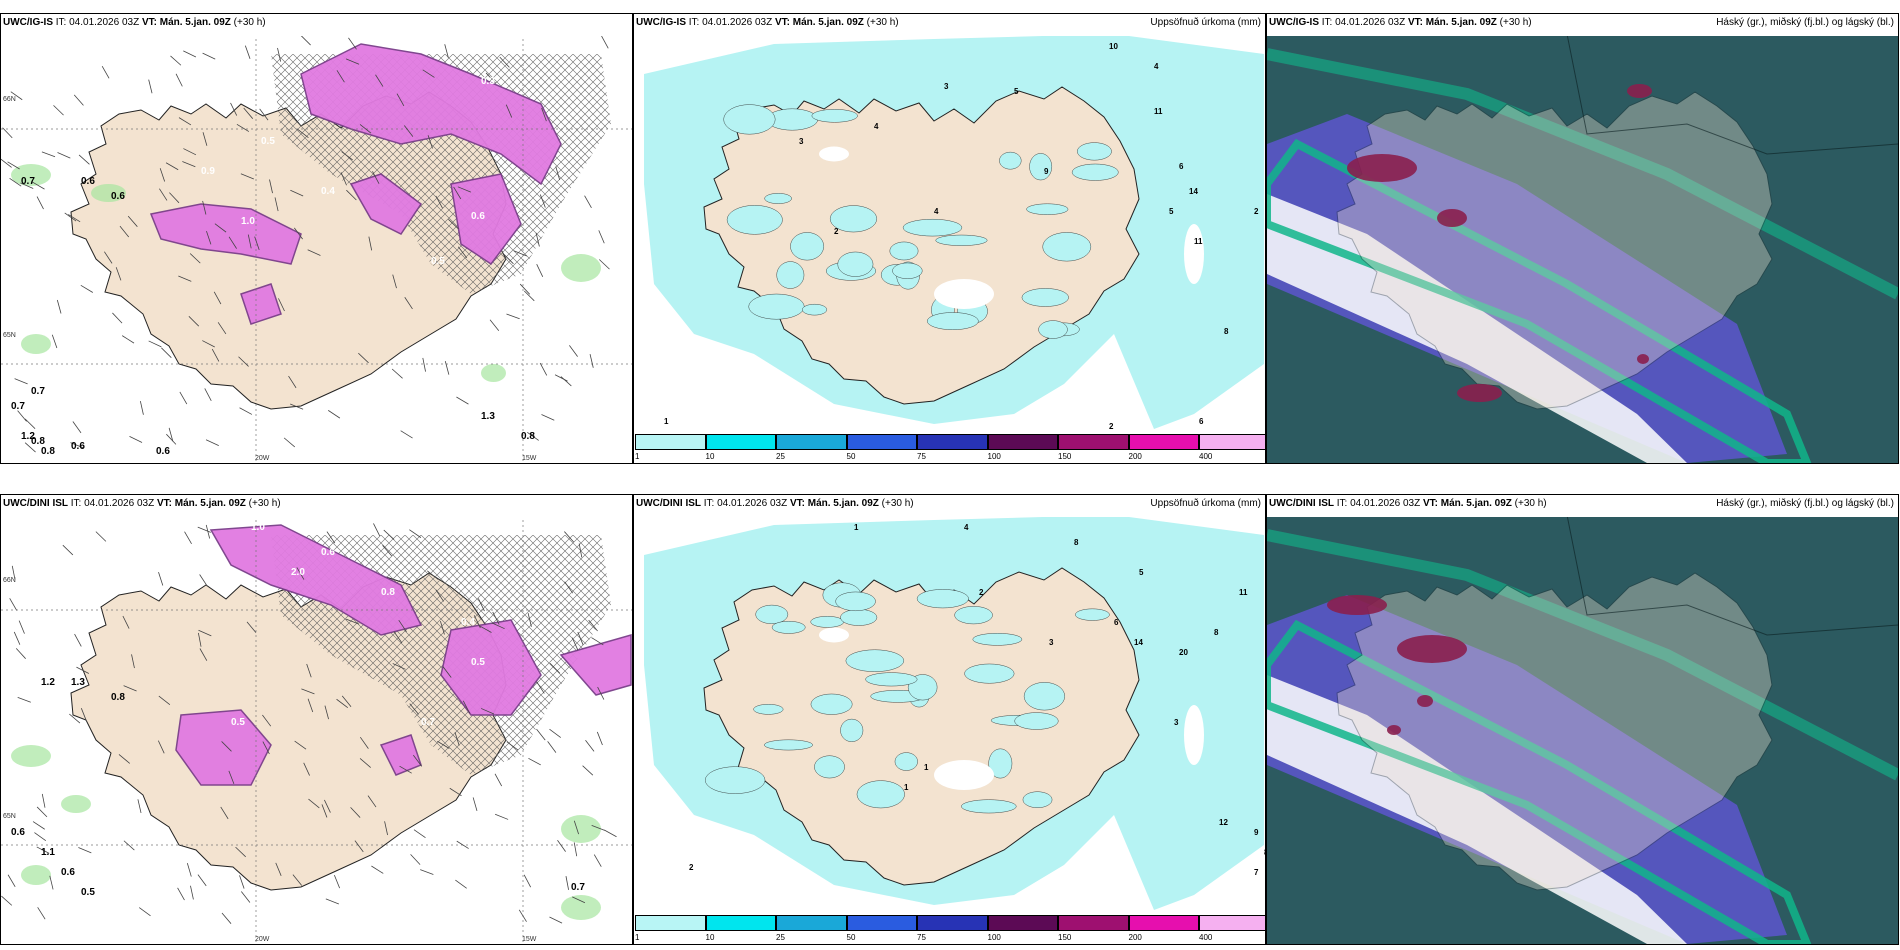  I want to click on lat-label: 65N, so click(9, 816).